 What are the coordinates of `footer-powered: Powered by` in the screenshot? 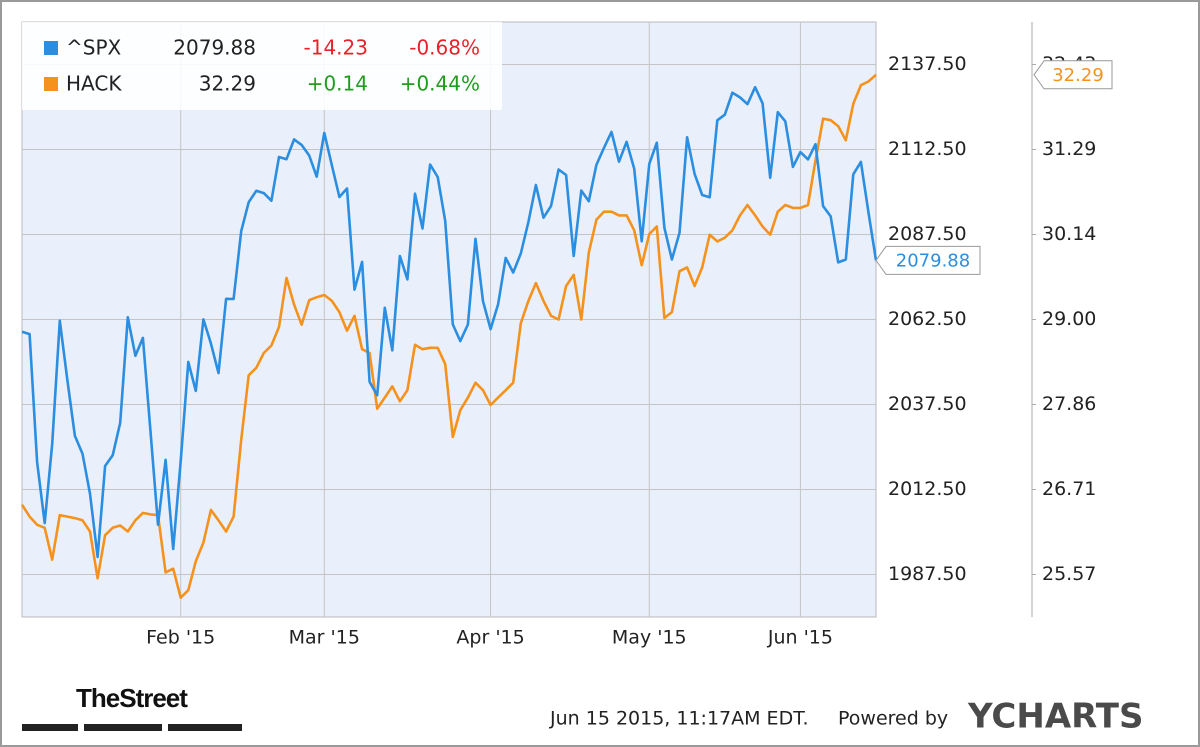 It's located at (893, 719).